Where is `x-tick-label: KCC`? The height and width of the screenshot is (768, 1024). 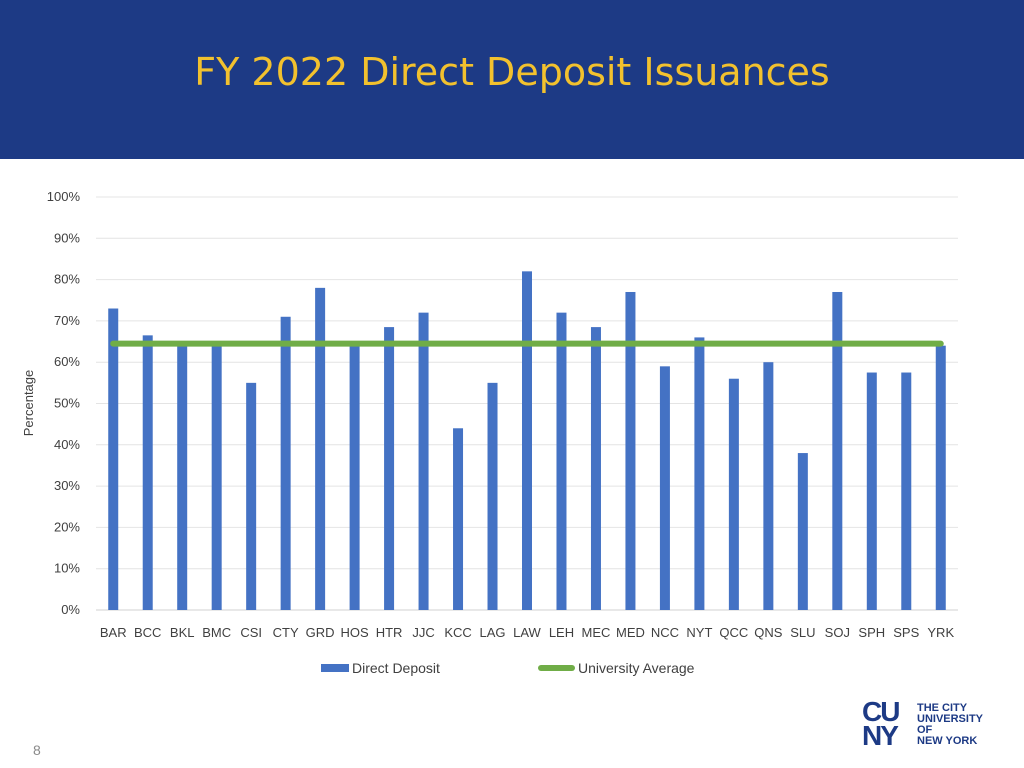 x-tick-label: KCC is located at coordinates (457, 632).